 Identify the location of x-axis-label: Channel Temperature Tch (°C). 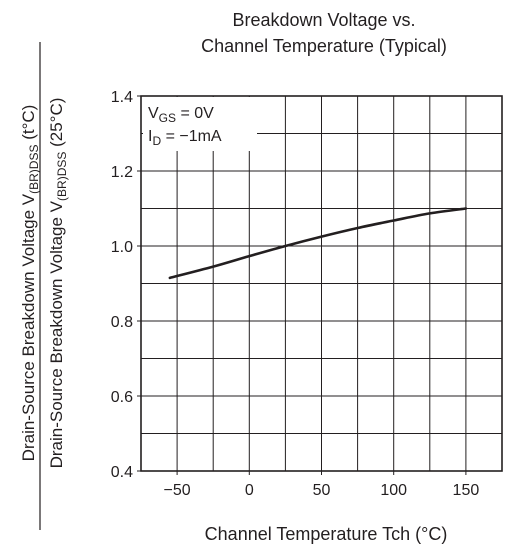
(326, 534).